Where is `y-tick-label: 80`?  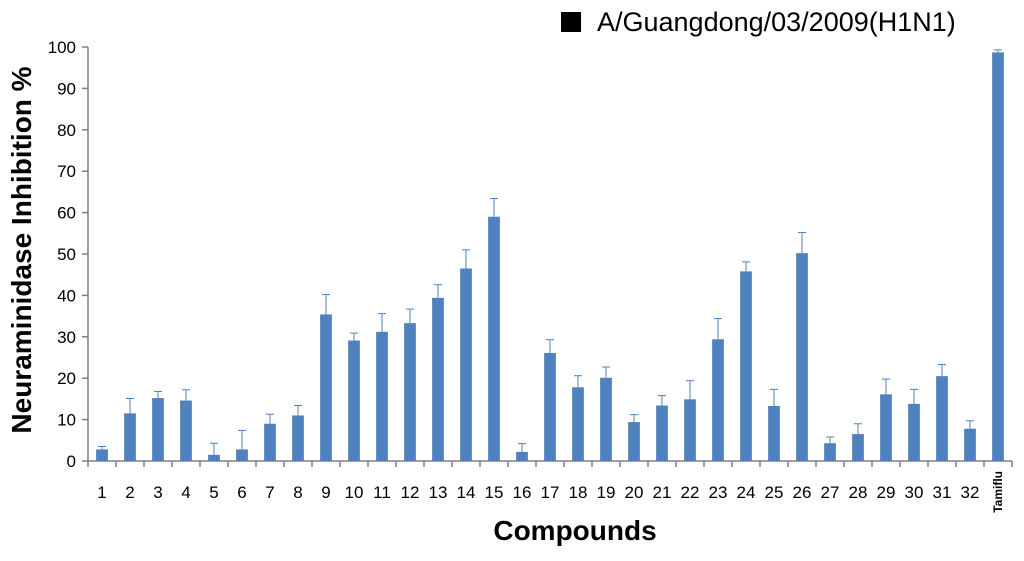 y-tick-label: 80 is located at coordinates (66, 130).